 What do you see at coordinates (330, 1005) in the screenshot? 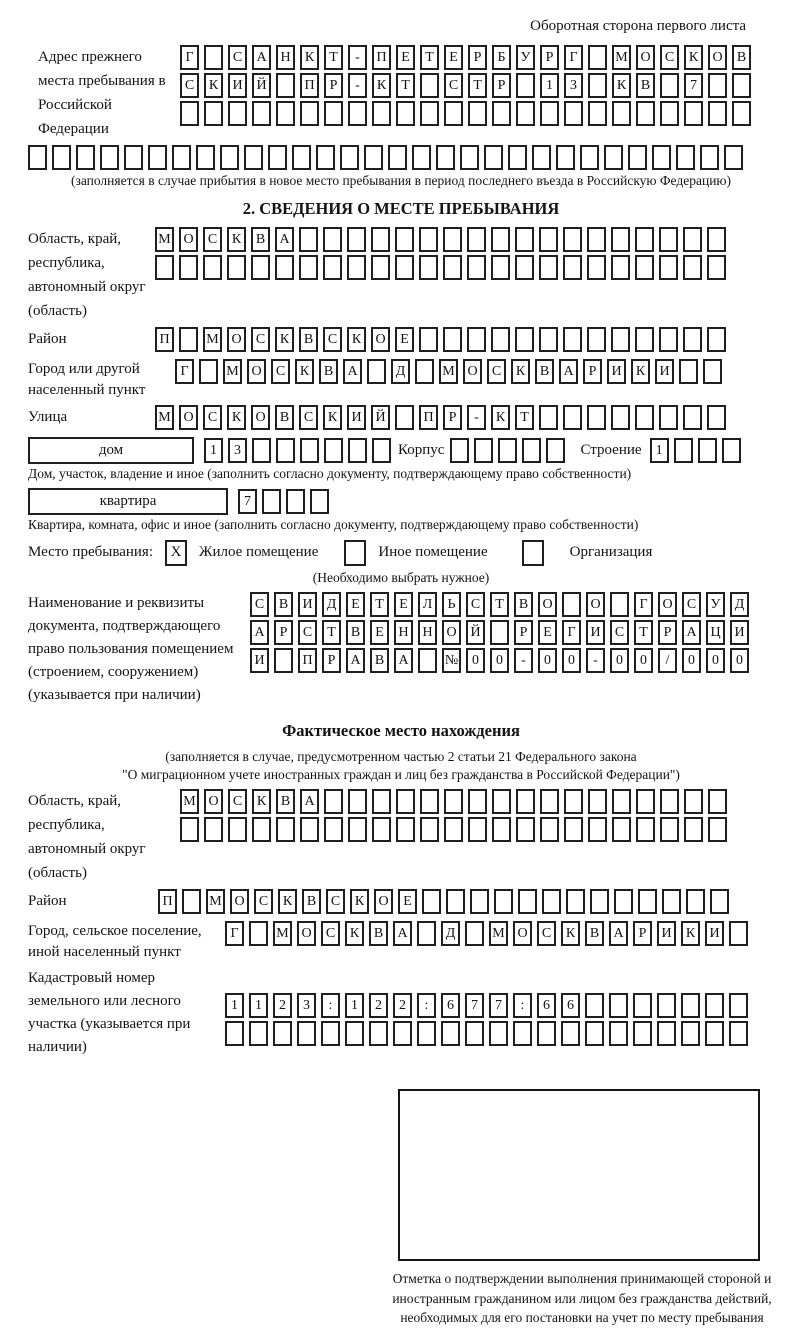
I see `char-cell: :` at bounding box center [330, 1005].